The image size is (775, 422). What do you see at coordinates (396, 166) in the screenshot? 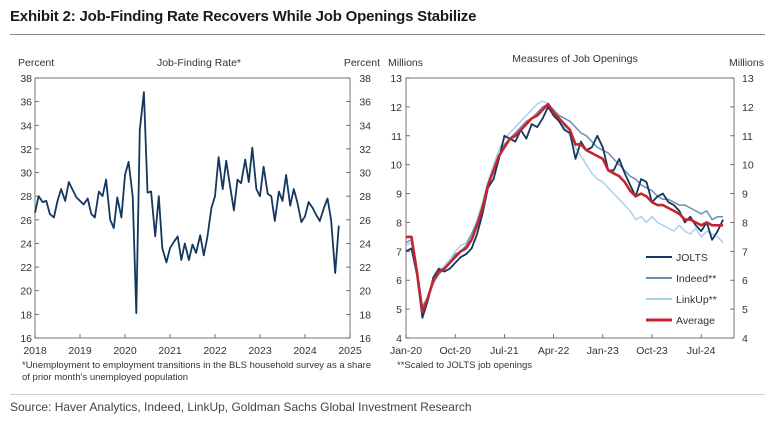
I see `y-tick-label: 10` at bounding box center [396, 166].